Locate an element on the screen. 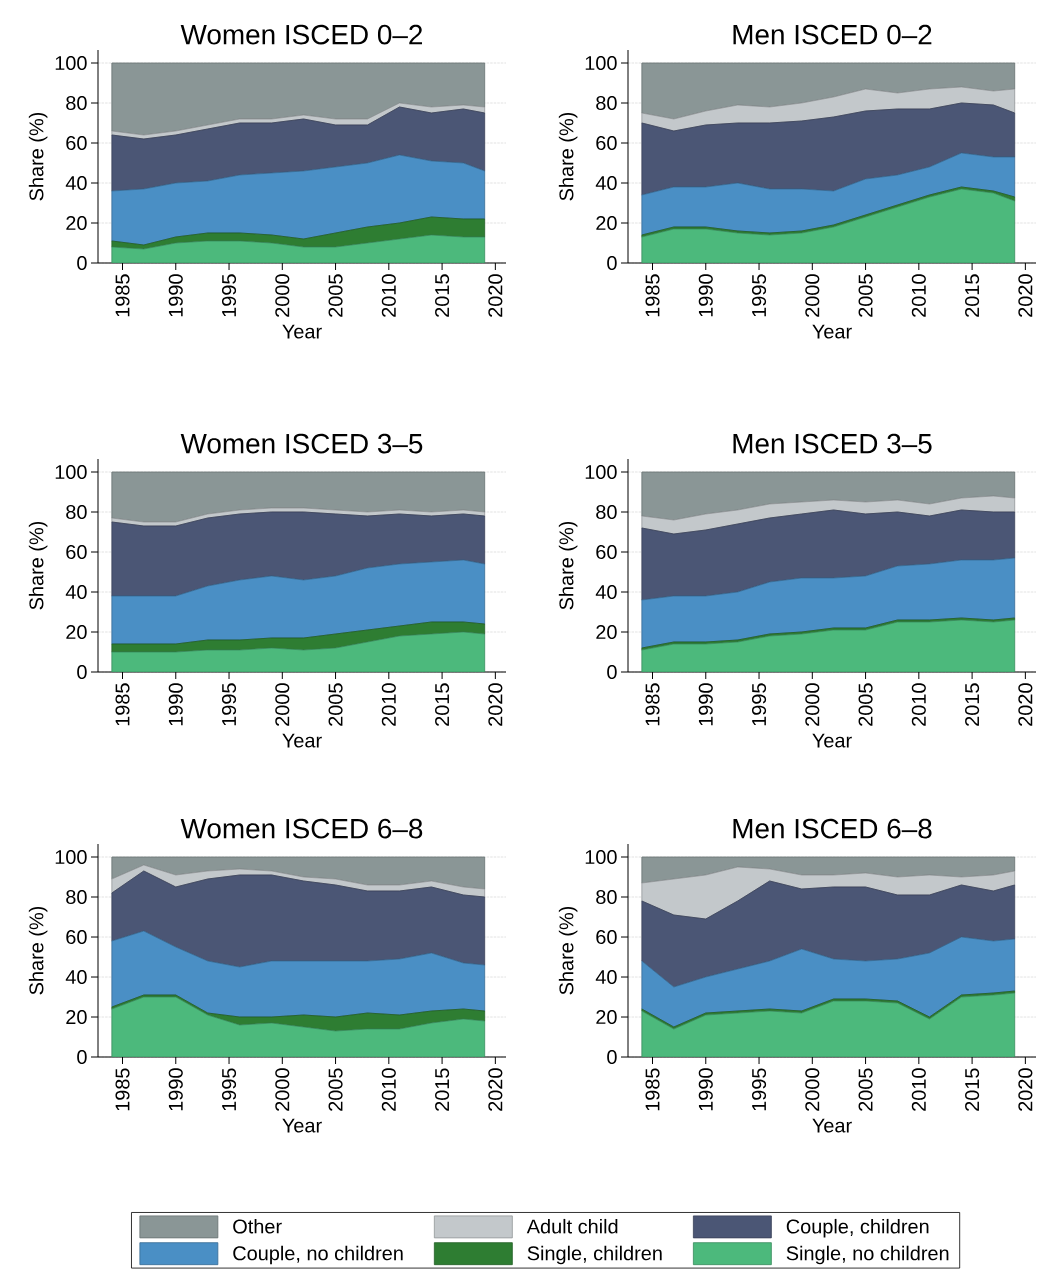 This screenshot has width=1038, height=1286. legend-label: Couple, children is located at coordinates (857, 1228).